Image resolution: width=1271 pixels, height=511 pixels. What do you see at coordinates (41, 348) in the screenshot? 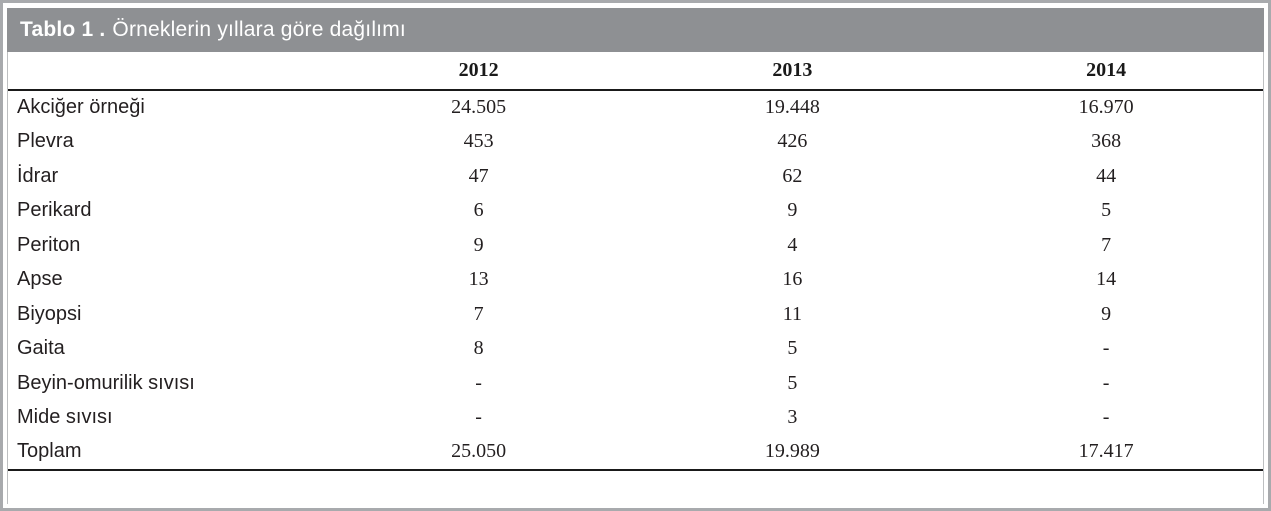
I see `row-label: Gaita` at bounding box center [41, 348].